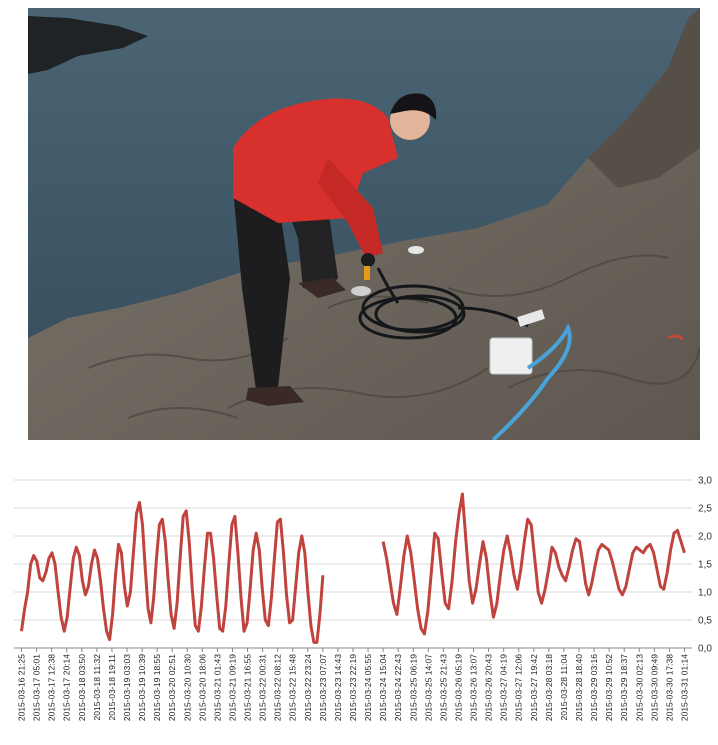  Describe the element at coordinates (705, 509) in the screenshot. I see `y-tick-label: 2,5` at that location.